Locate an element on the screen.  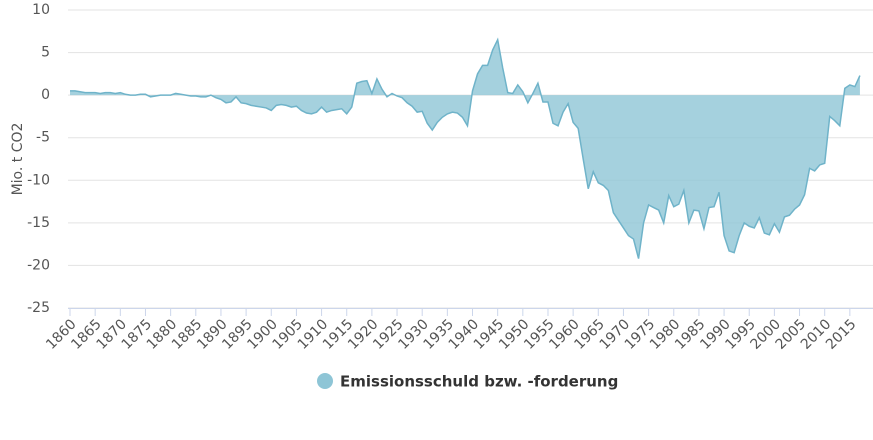
y-tick-label: -5 is located at coordinates (43, 138).